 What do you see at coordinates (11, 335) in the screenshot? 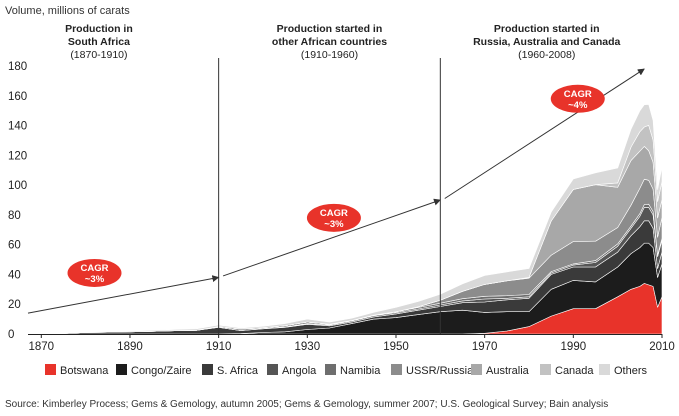
I see `y-tick-label-0: 0` at bounding box center [11, 335].